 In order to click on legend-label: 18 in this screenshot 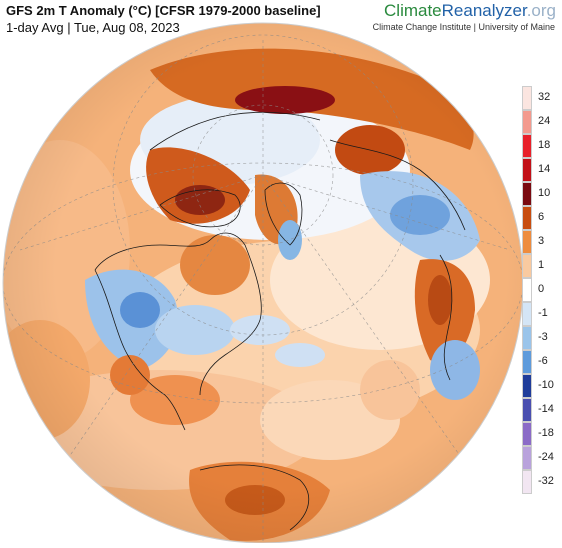, I will do `click(544, 145)`.